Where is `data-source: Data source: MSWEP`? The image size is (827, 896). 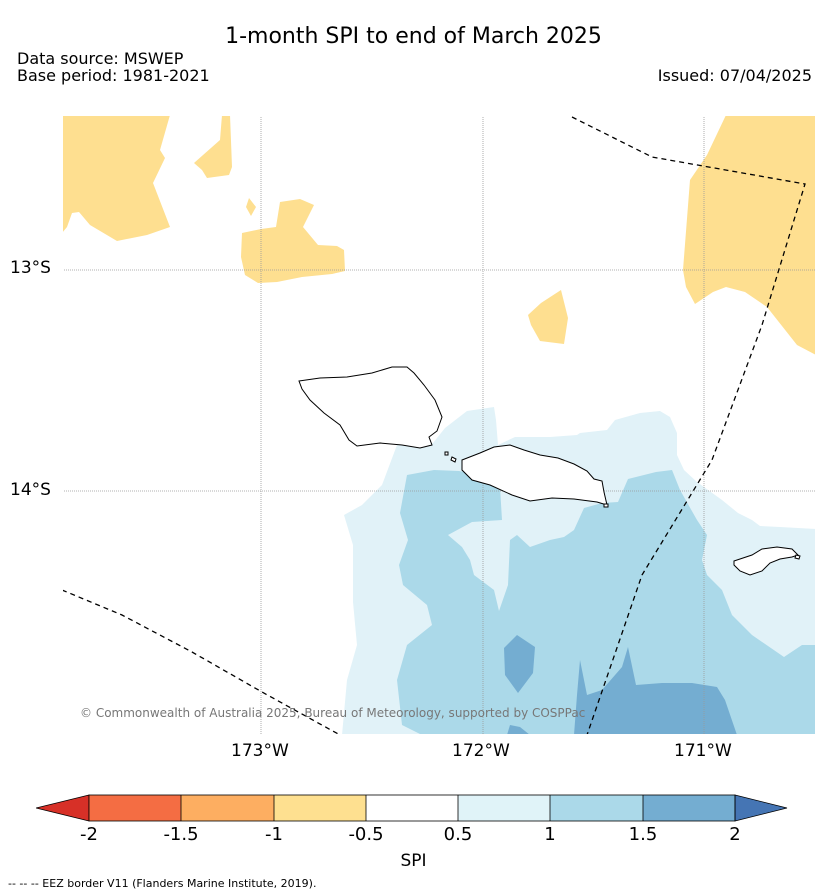
data-source: Data source: MSWEP is located at coordinates (100, 58).